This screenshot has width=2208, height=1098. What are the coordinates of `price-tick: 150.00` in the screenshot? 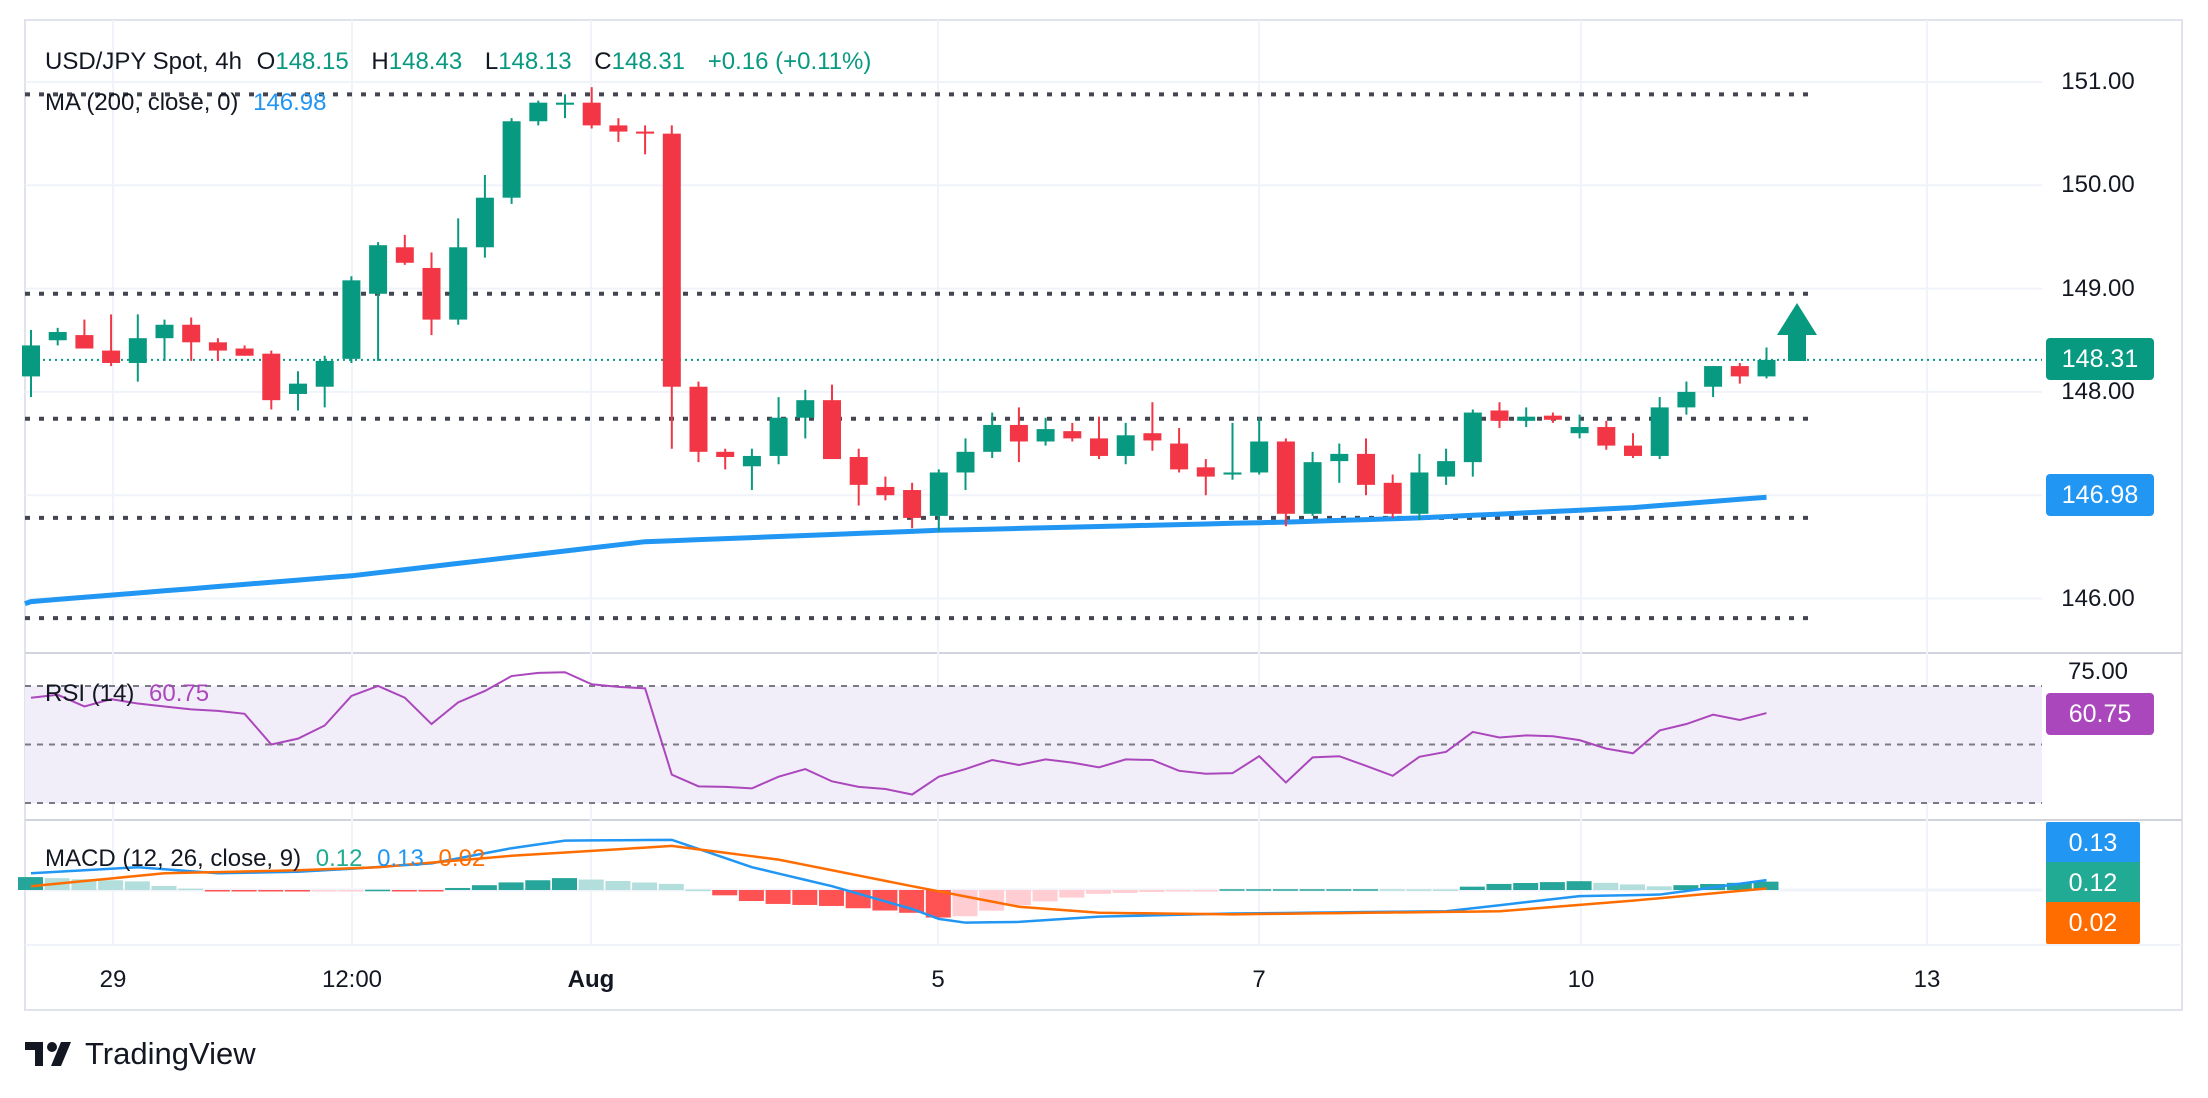 It's located at (2098, 184).